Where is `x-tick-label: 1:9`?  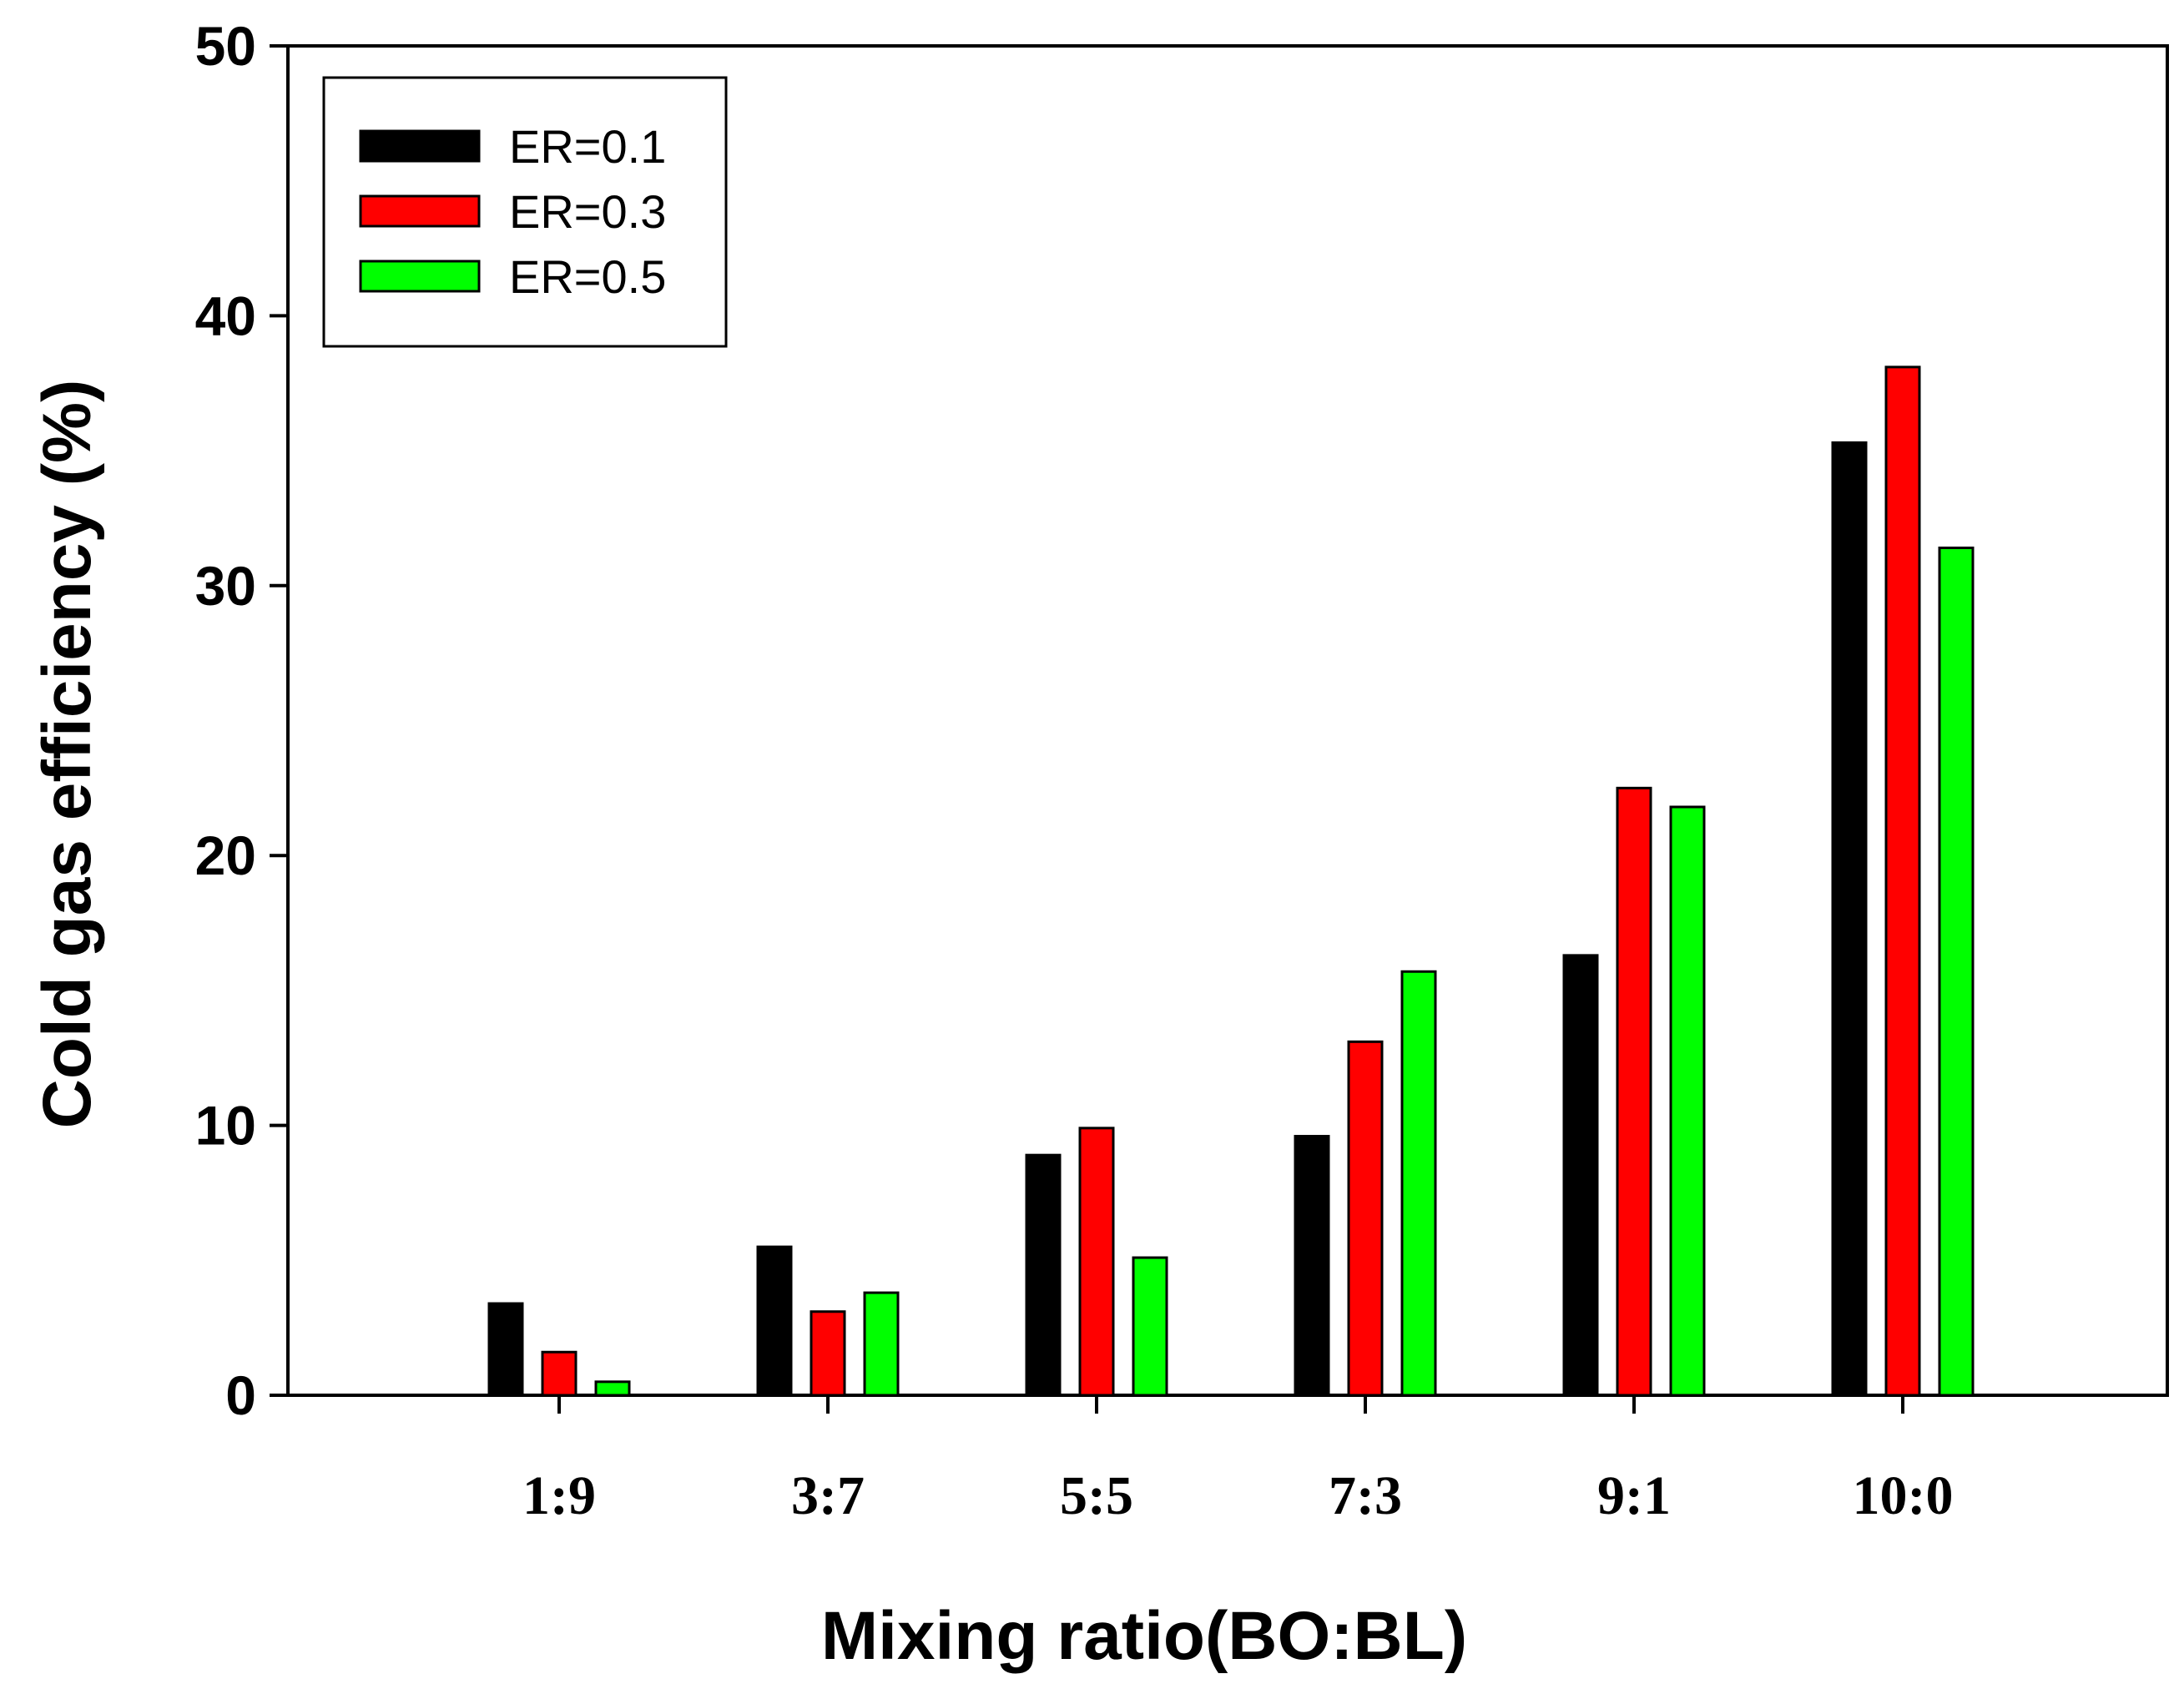 x-tick-label: 1:9 is located at coordinates (559, 1495).